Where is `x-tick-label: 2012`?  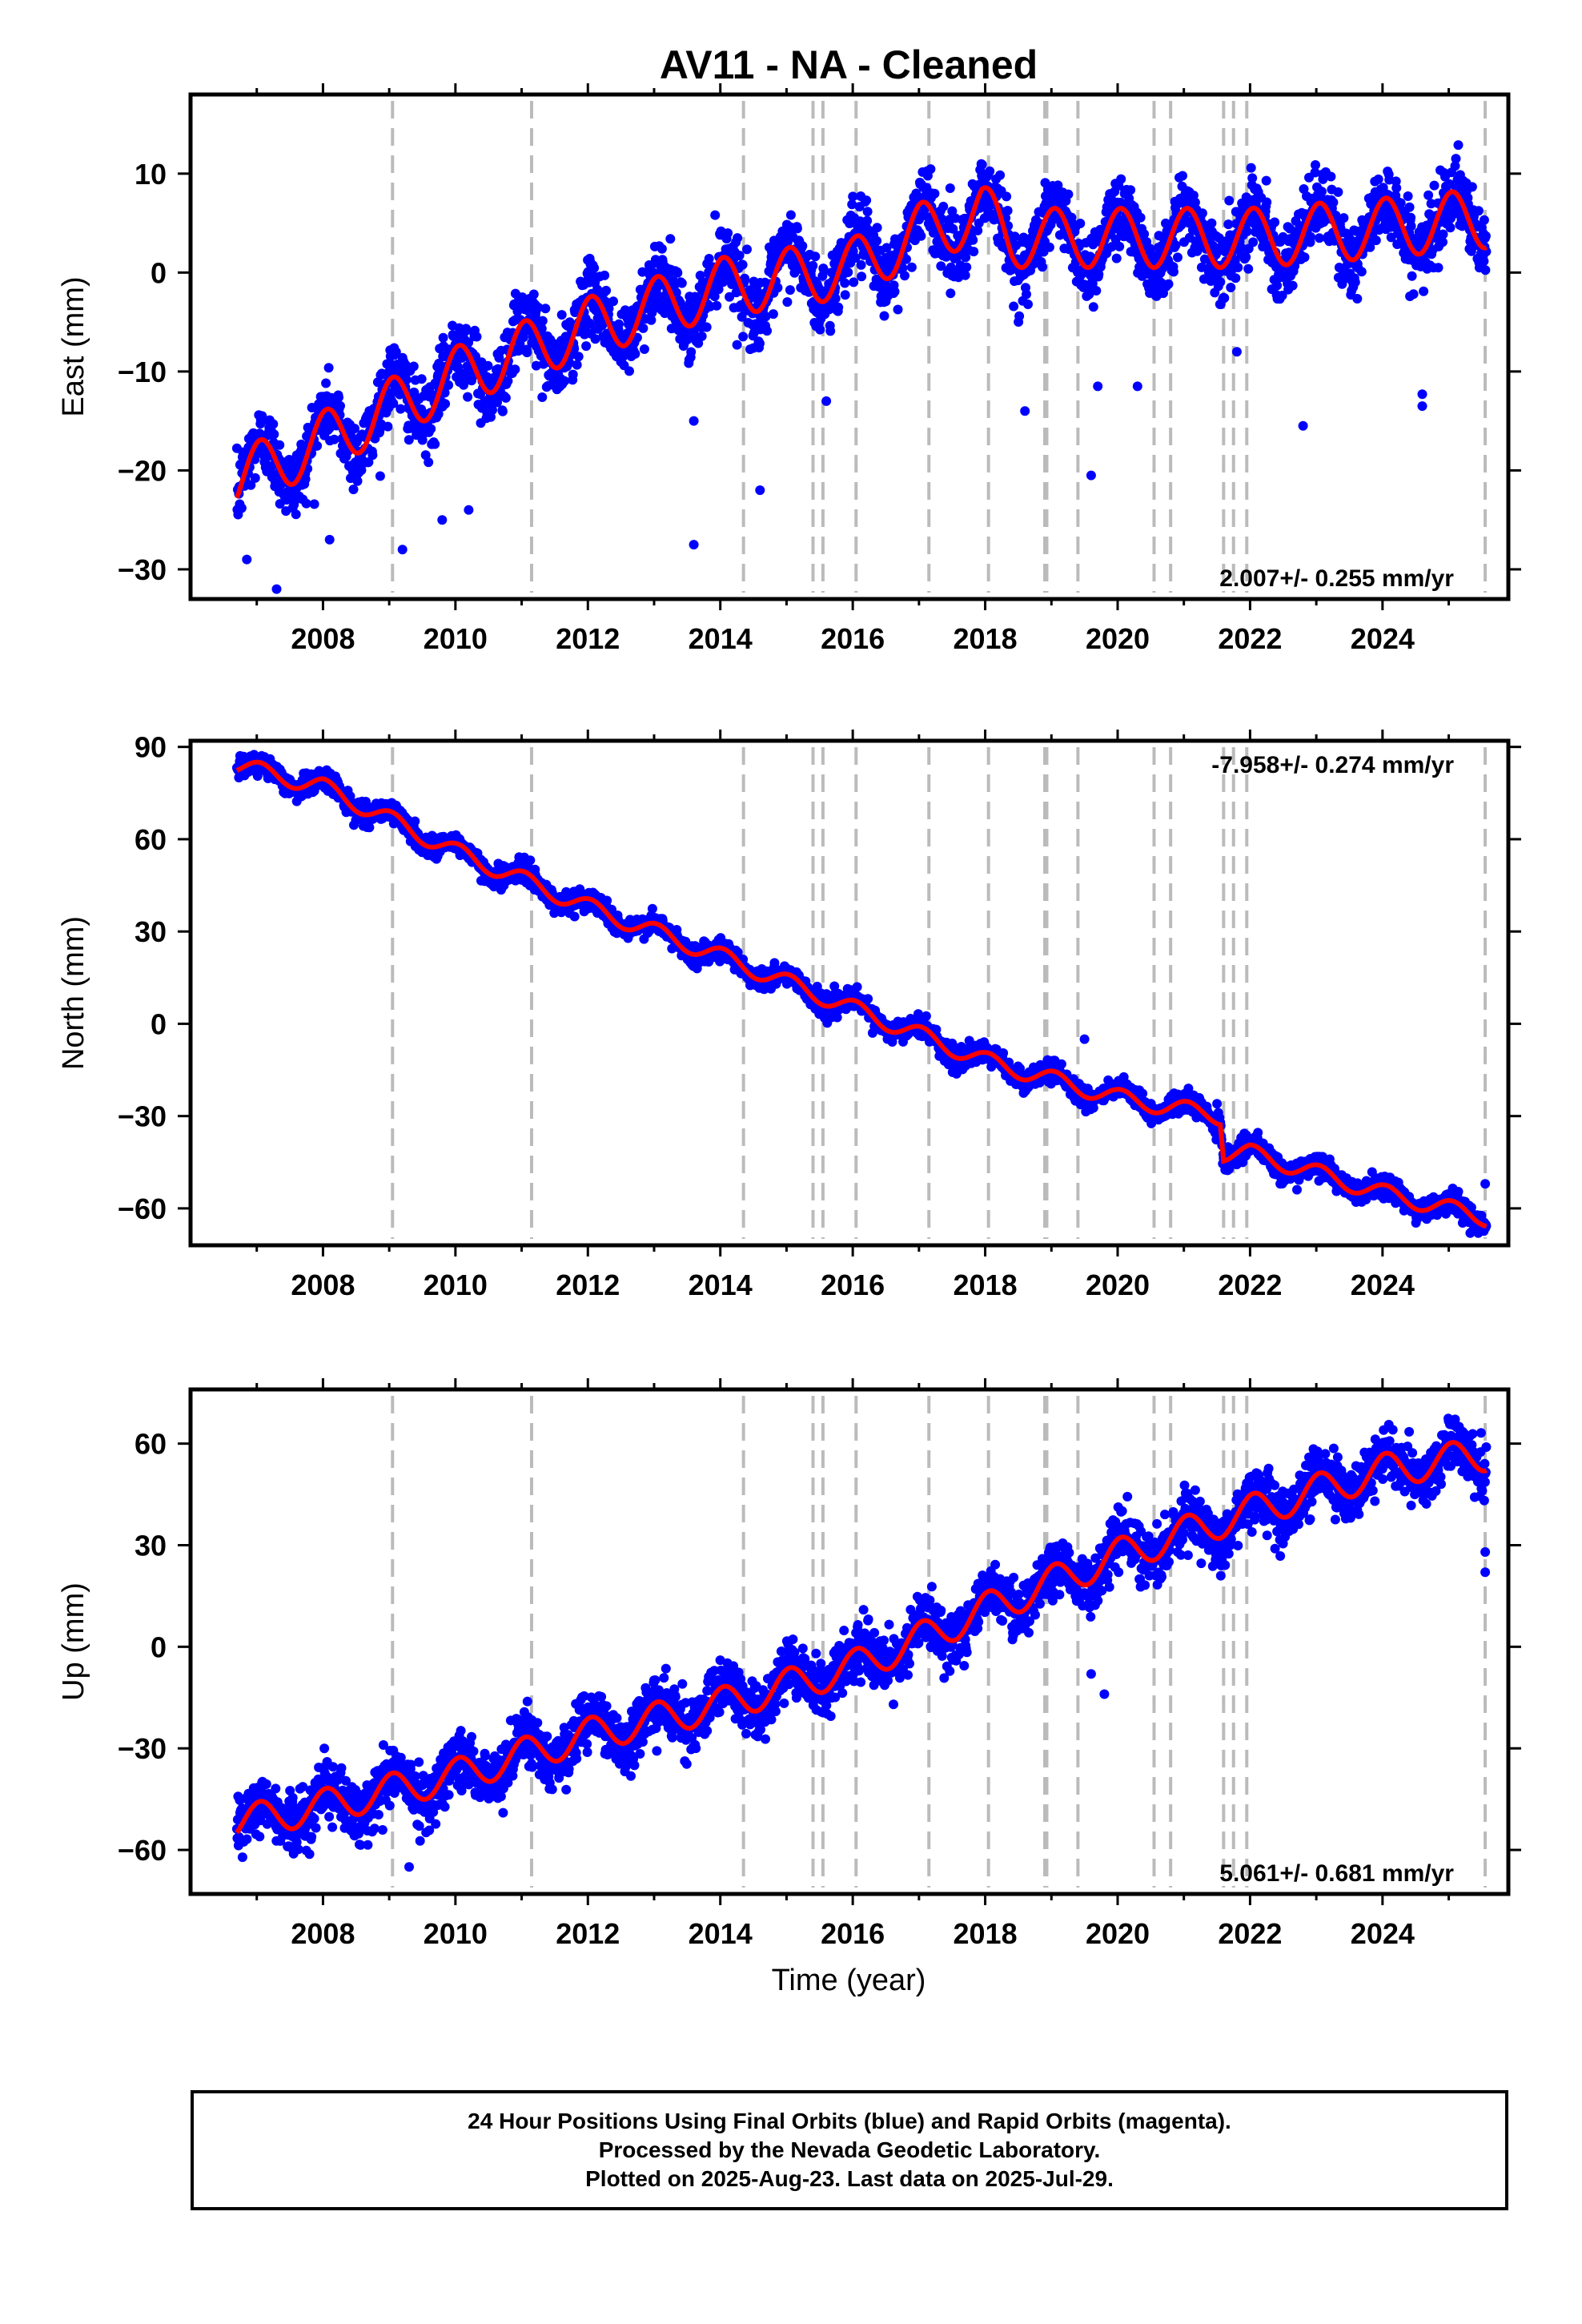 x-tick-label: 2012 is located at coordinates (588, 638).